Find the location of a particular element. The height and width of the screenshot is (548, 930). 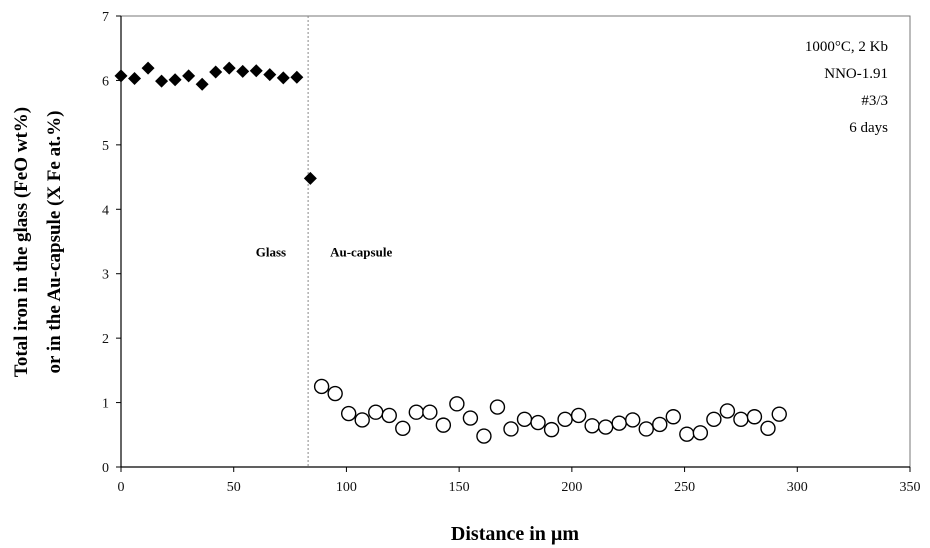

x-tick-label: 350 is located at coordinates (910, 487).